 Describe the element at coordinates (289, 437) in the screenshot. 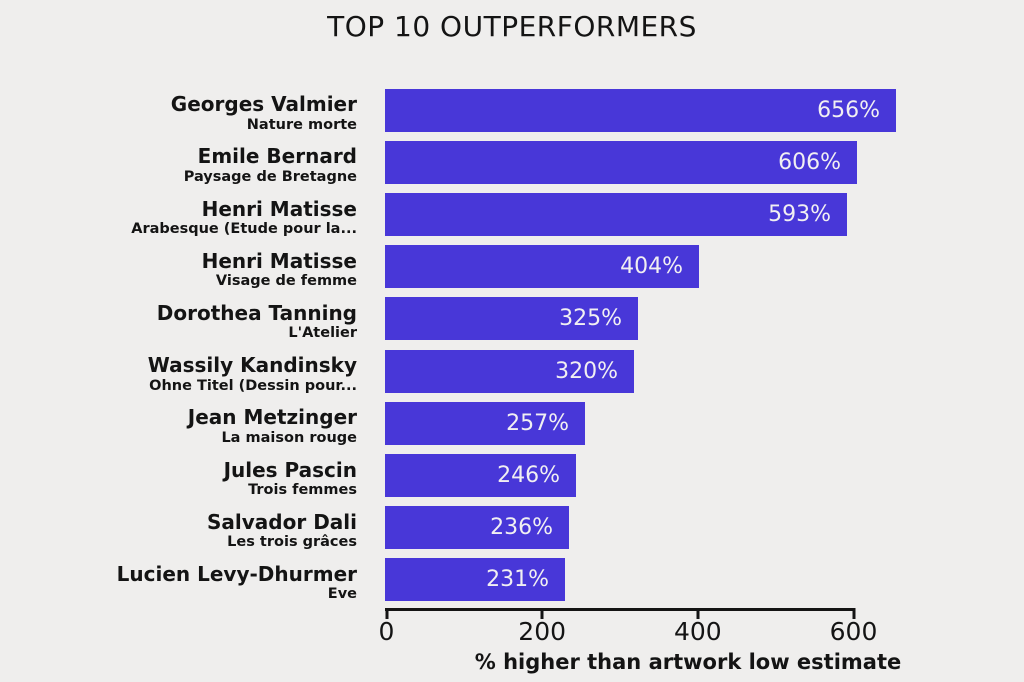

I see `artwork-label: La maison rouge` at that location.